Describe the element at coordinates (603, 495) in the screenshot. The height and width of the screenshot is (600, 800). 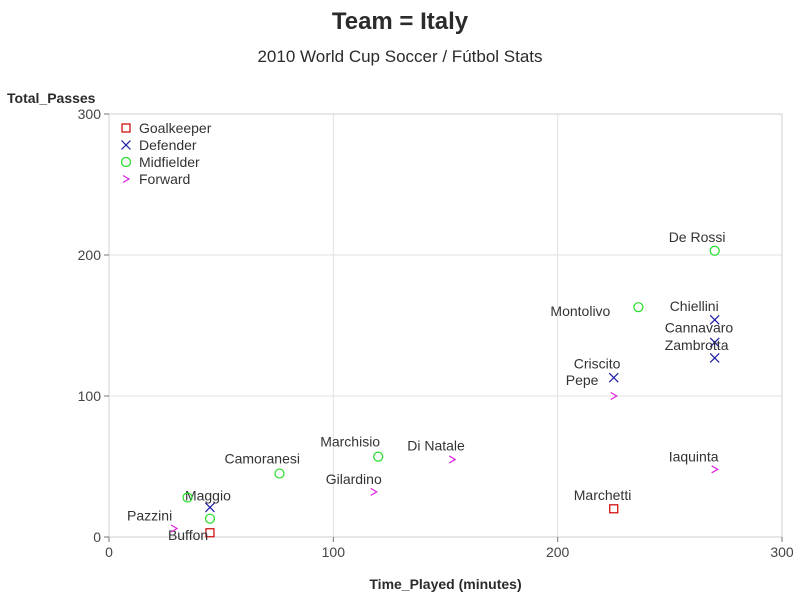
I see `point-label: Marchetti` at that location.